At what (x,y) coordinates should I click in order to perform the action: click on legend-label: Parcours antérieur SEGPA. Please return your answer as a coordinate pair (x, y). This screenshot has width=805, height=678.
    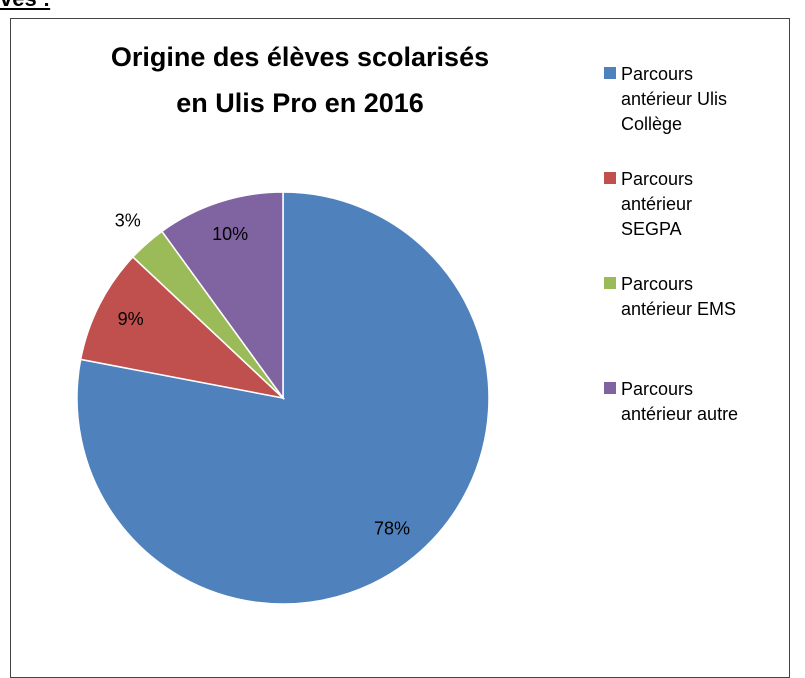
    Looking at the image, I should click on (657, 204).